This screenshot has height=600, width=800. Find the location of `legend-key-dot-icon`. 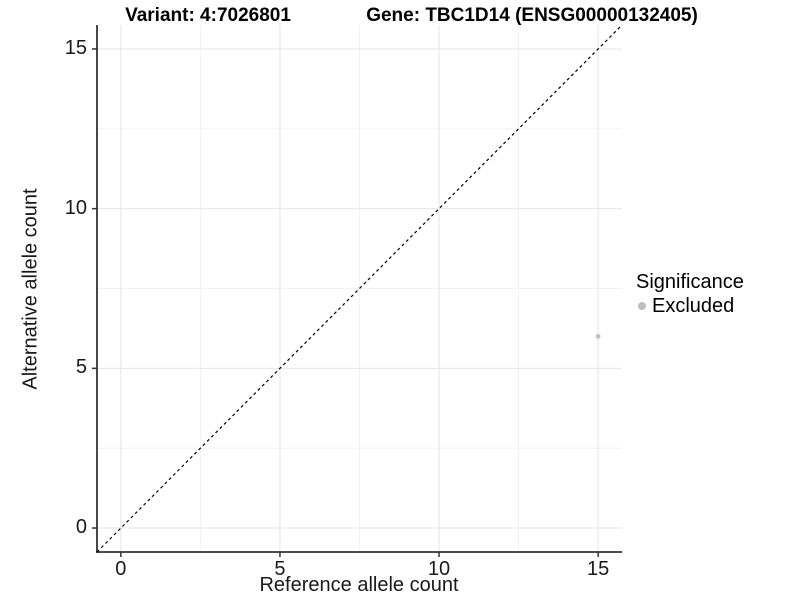

legend-key-dot-icon is located at coordinates (642, 306).